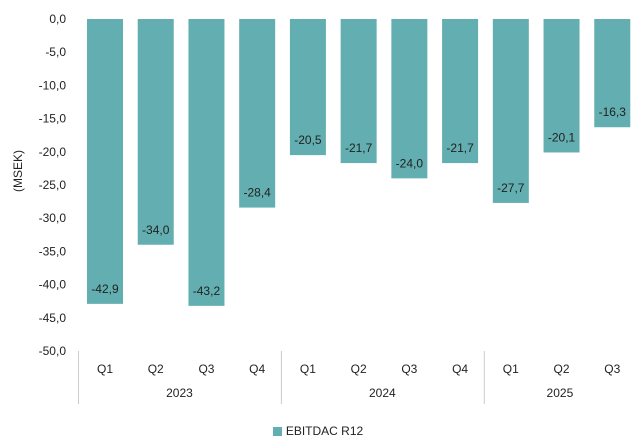  Describe the element at coordinates (324, 431) in the screenshot. I see `legend-label: EBITDAC R12` at that location.